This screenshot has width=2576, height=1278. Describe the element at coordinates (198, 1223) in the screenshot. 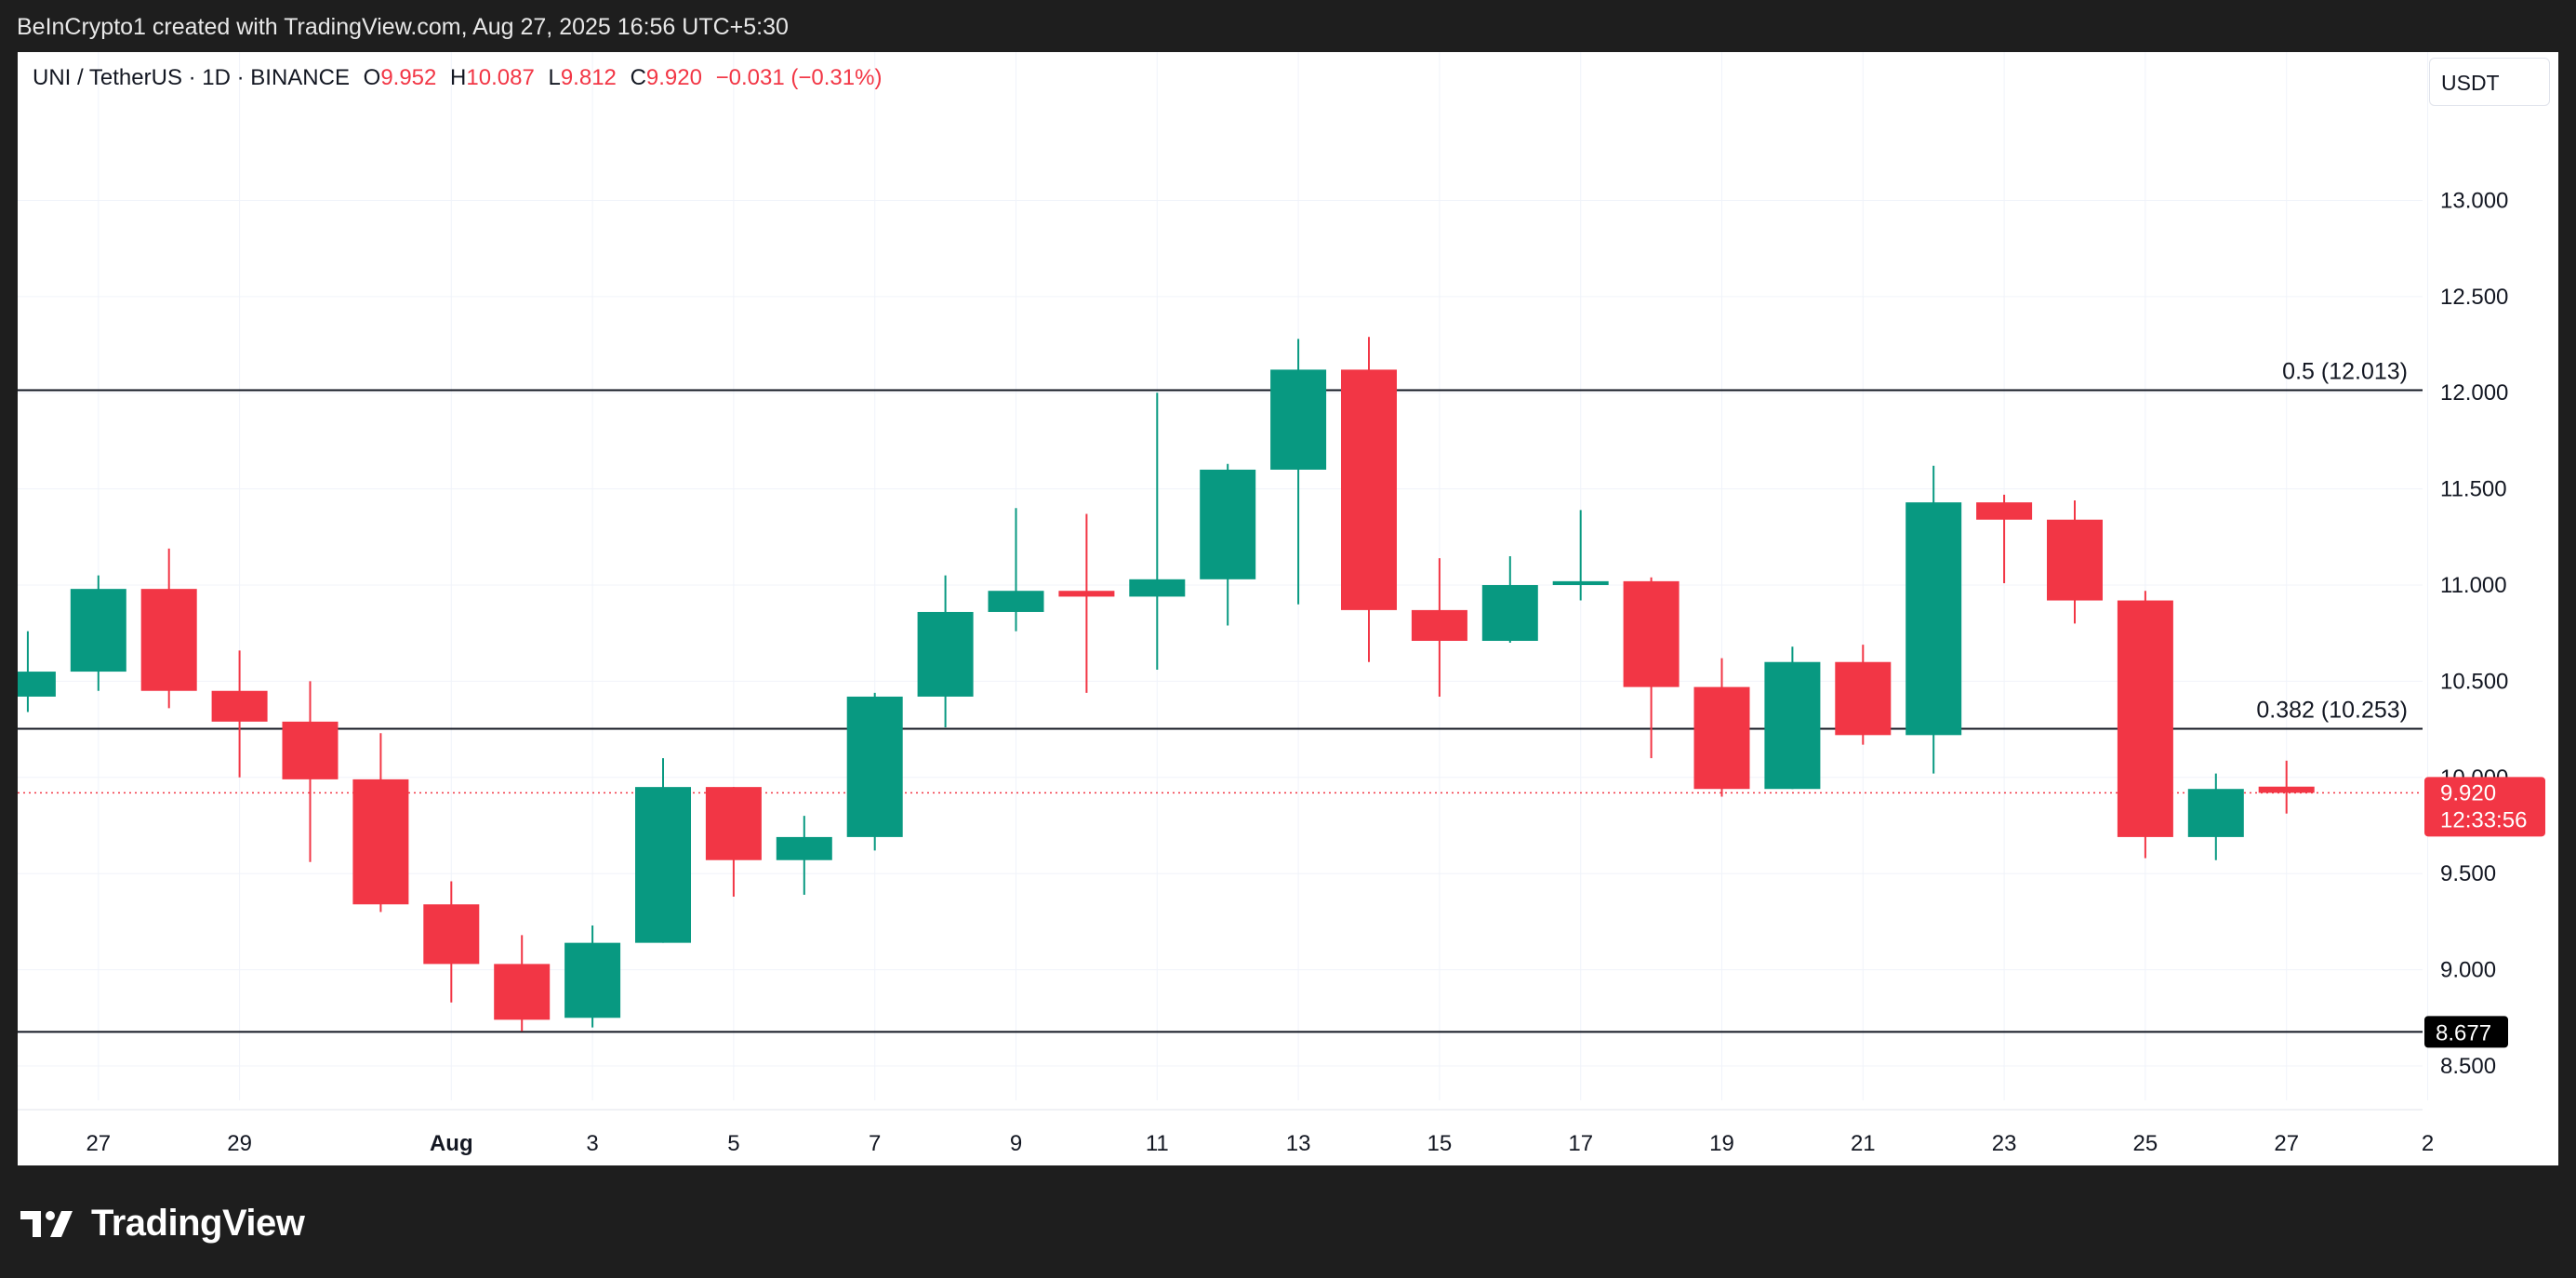

I see `logo-text: TradingView` at that location.